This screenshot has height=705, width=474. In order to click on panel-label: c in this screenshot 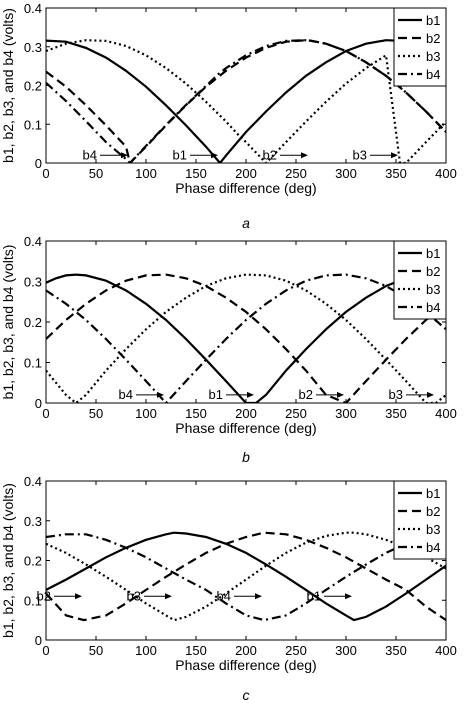, I will do `click(246, 695)`.